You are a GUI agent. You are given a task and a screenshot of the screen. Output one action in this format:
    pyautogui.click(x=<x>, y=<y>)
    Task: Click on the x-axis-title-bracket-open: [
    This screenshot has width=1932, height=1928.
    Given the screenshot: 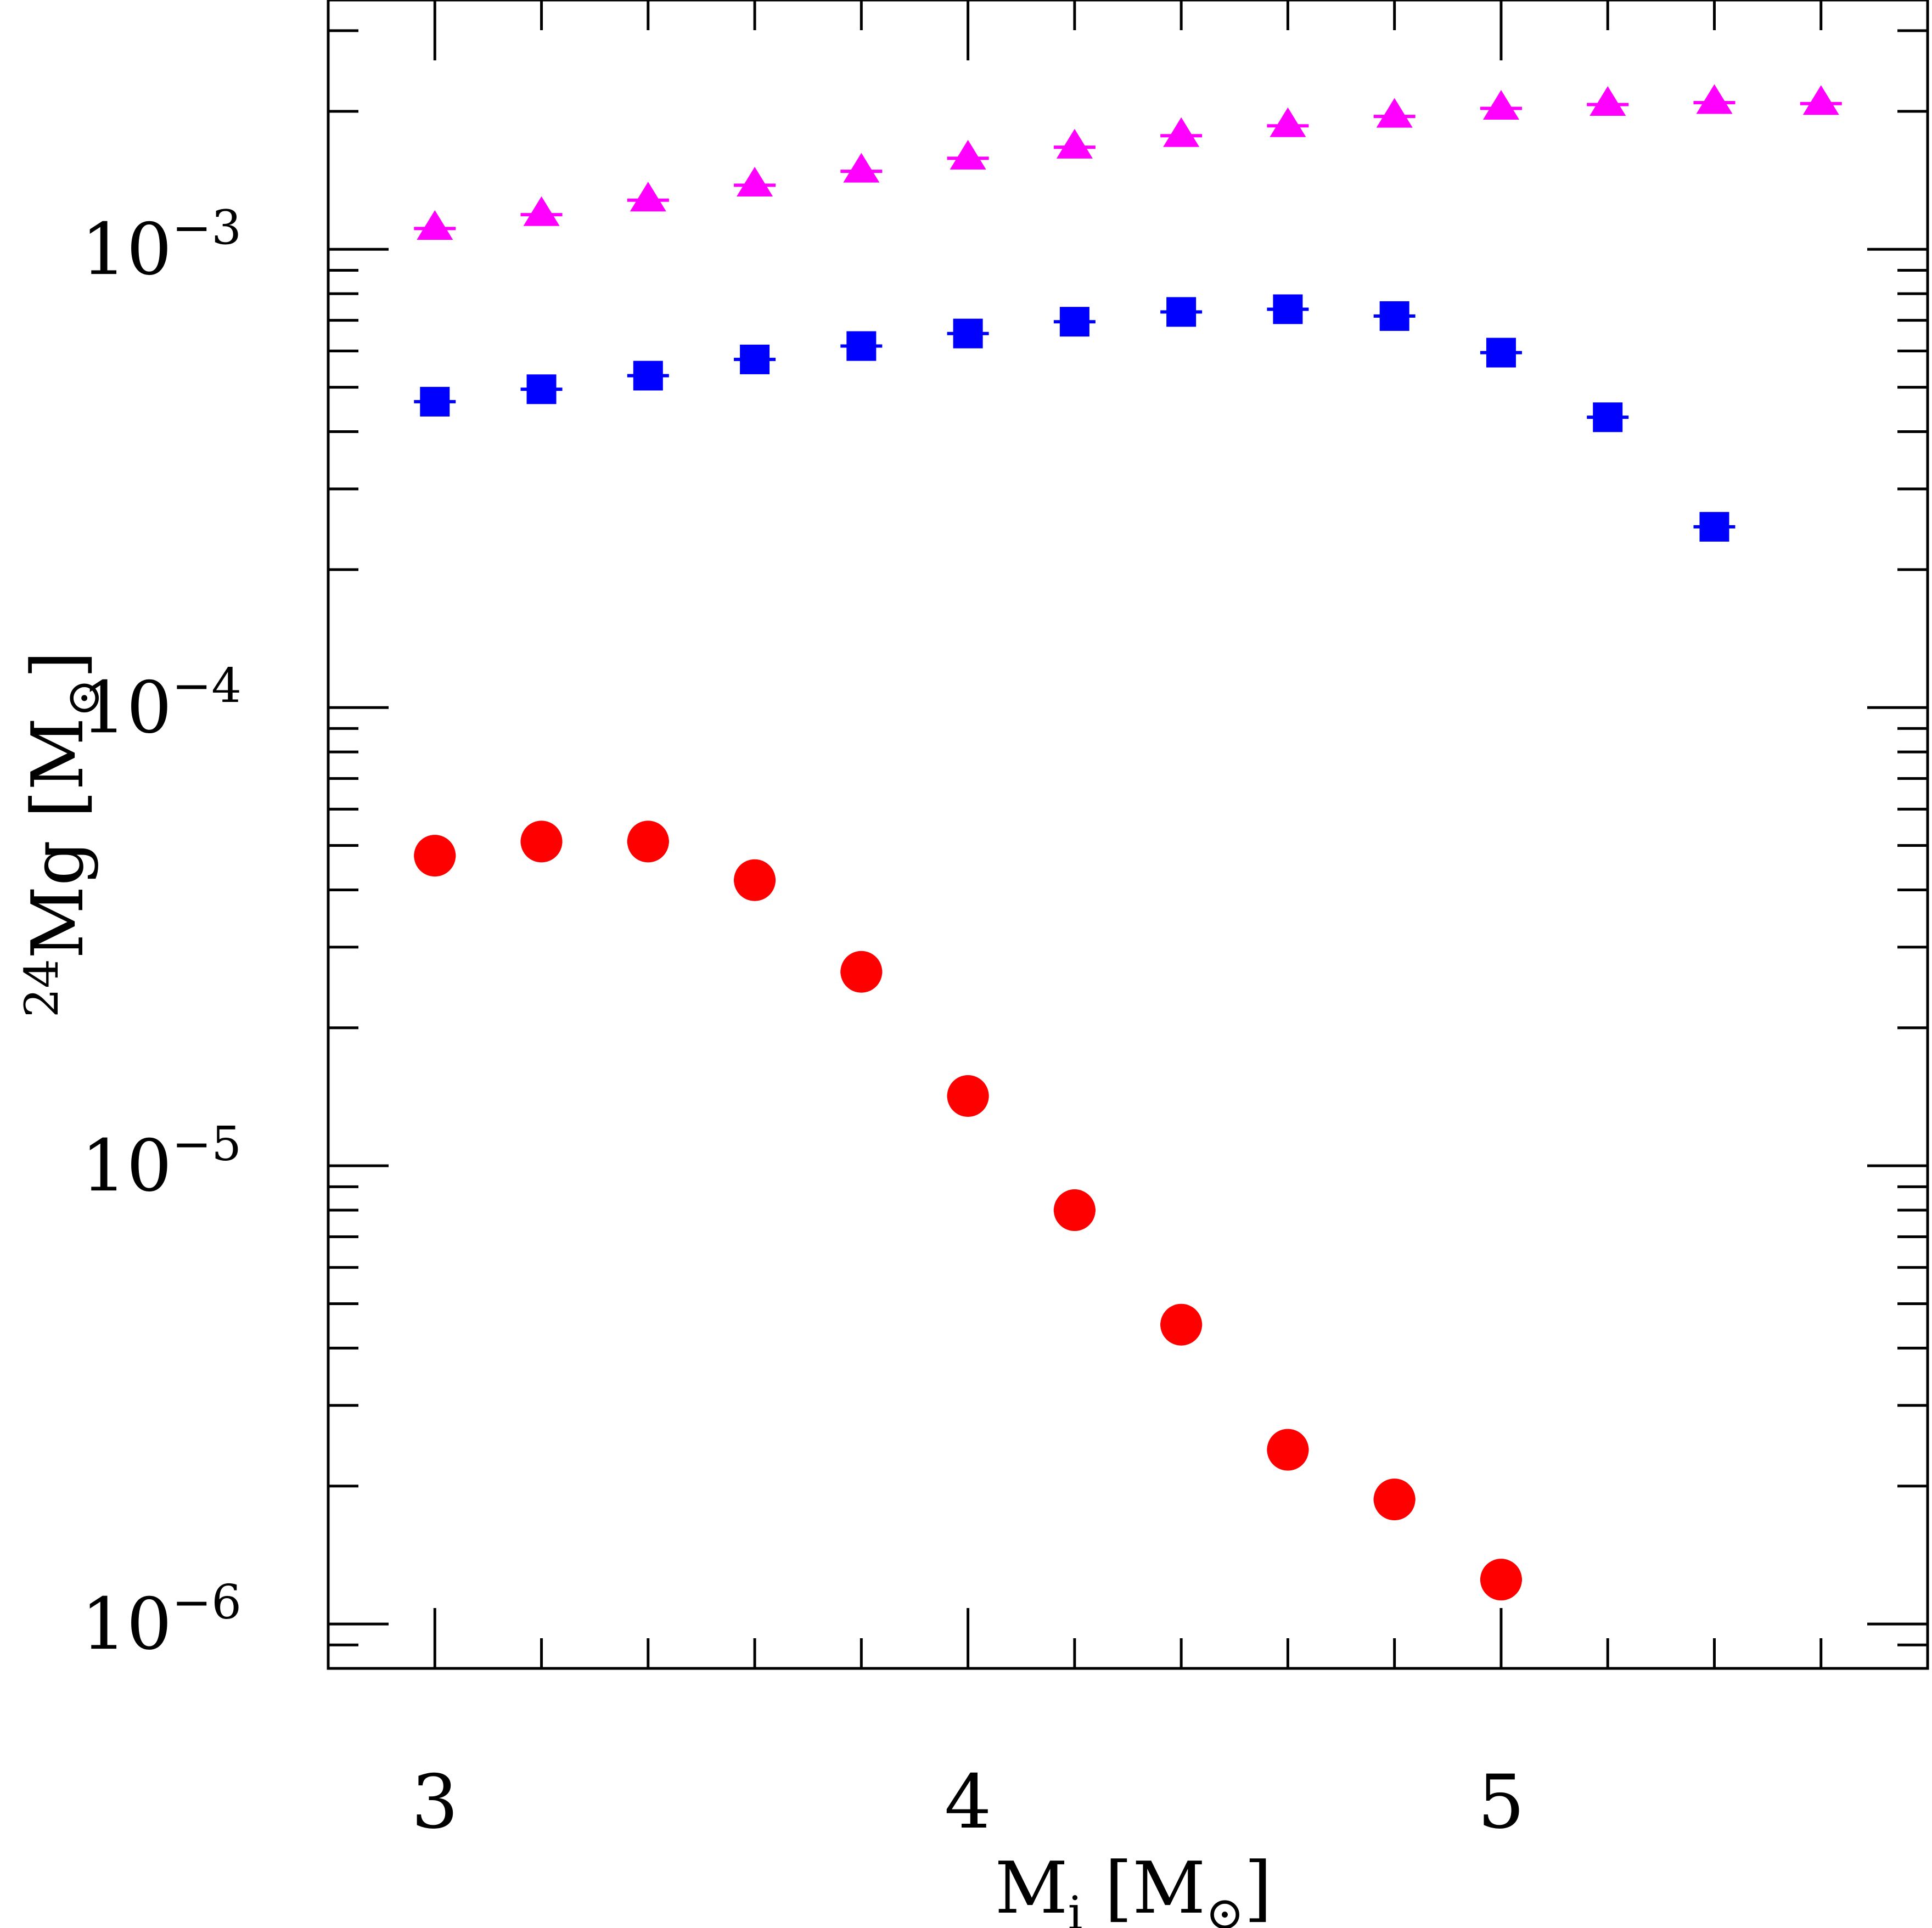 What is the action you would take?
    pyautogui.click(x=1119, y=1887)
    